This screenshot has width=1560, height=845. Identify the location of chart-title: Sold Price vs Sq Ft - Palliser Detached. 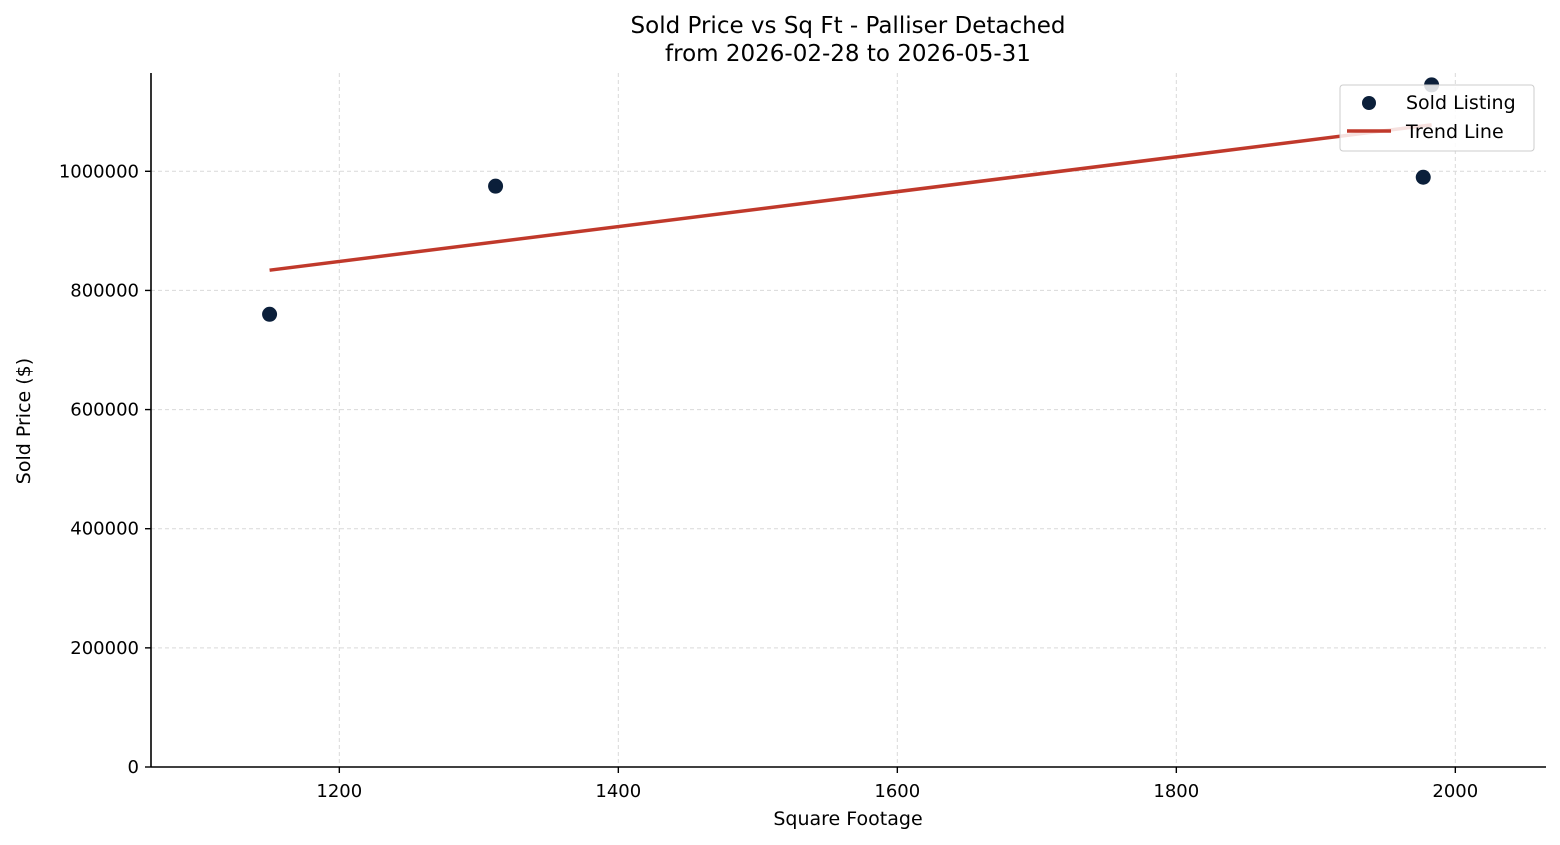
(848, 26).